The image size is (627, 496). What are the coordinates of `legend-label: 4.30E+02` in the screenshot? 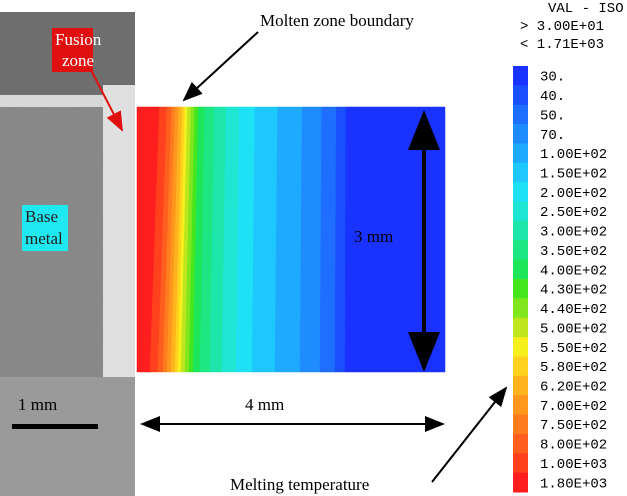 It's located at (573, 291).